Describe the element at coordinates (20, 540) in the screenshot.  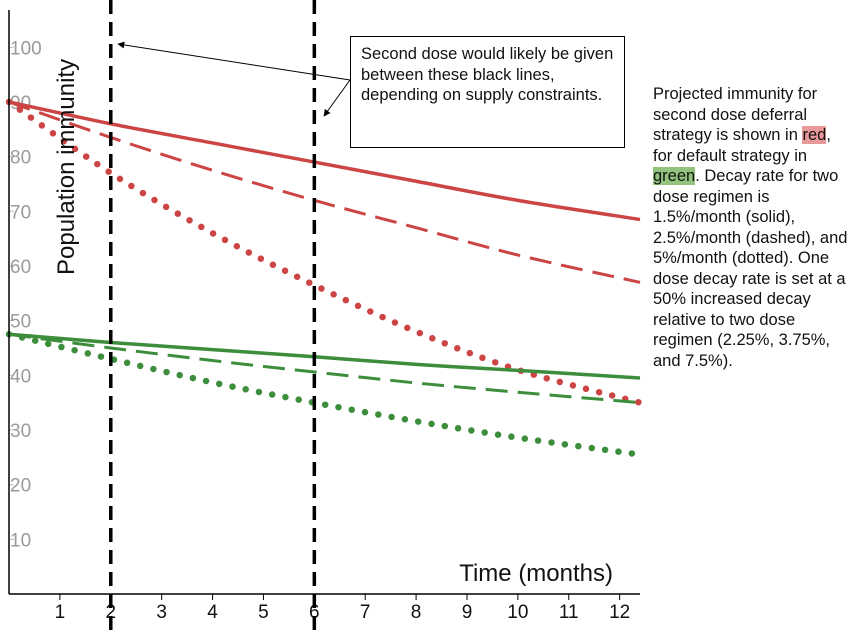
I see `y-tick-label: 10` at that location.